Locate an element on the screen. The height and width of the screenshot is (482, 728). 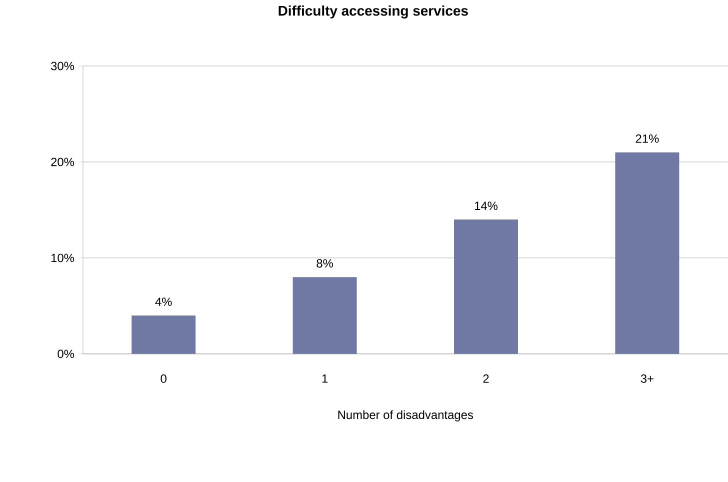
x-tick-label: 3+ is located at coordinates (647, 378).